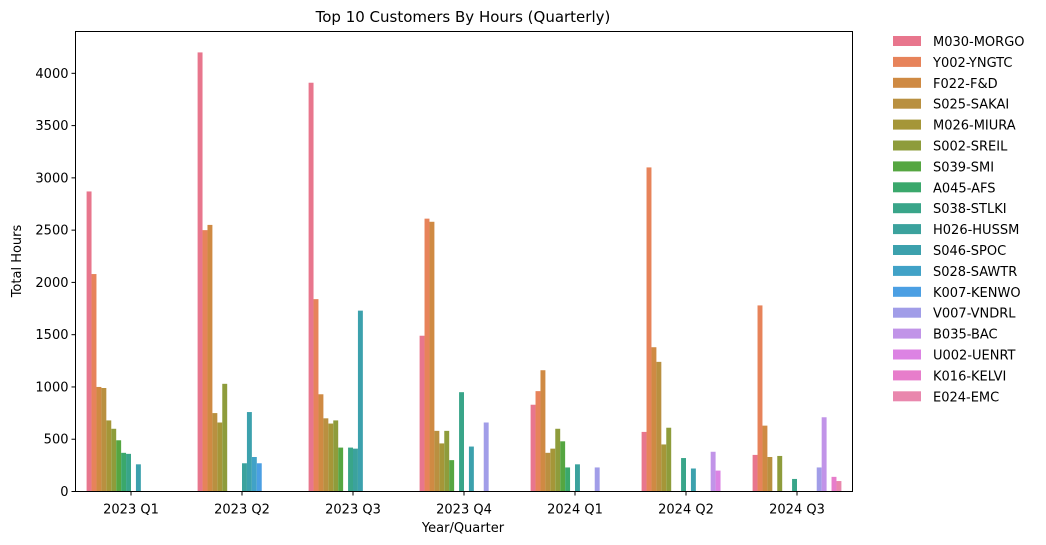 This screenshot has width=1046, height=545. What do you see at coordinates (461, 442) in the screenshot?
I see `bar-s038-stlki-2023-q4` at bounding box center [461, 442].